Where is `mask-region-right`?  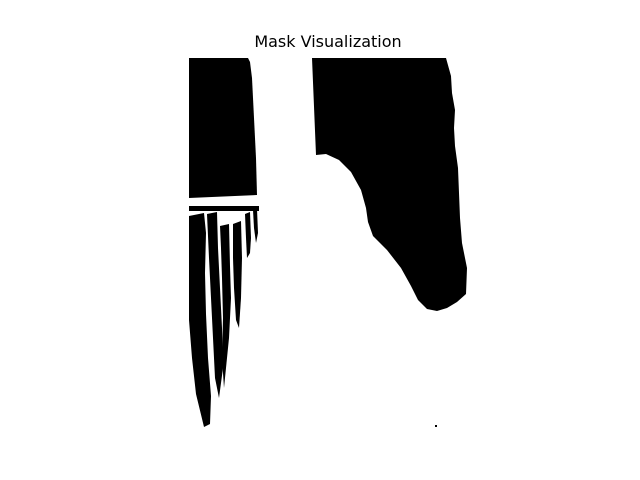 mask-region-right is located at coordinates (389, 184).